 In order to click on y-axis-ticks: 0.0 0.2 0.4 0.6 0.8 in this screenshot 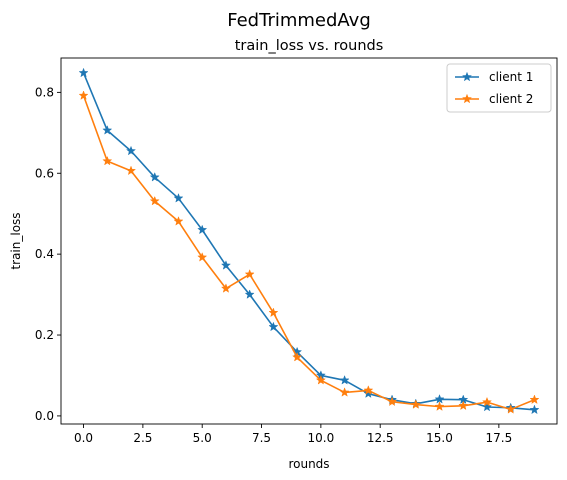, I will do `click(48, 254)`.